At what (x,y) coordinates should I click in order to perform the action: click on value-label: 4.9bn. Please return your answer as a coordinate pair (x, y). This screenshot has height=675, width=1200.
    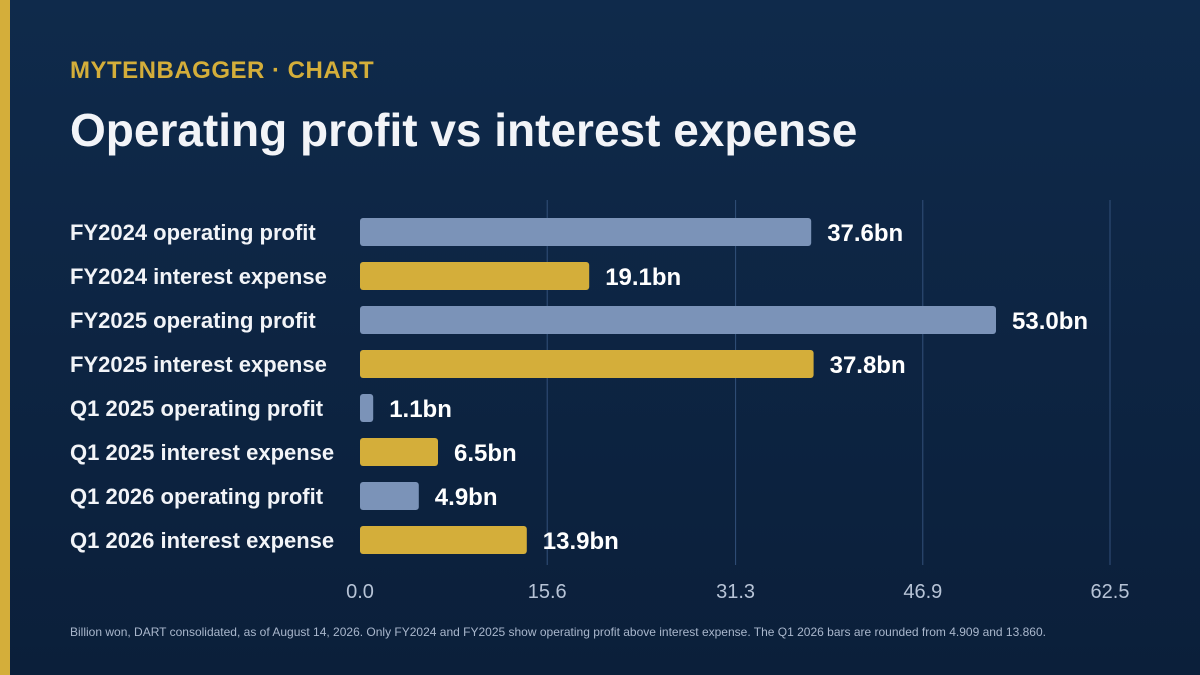
    Looking at the image, I should click on (466, 497).